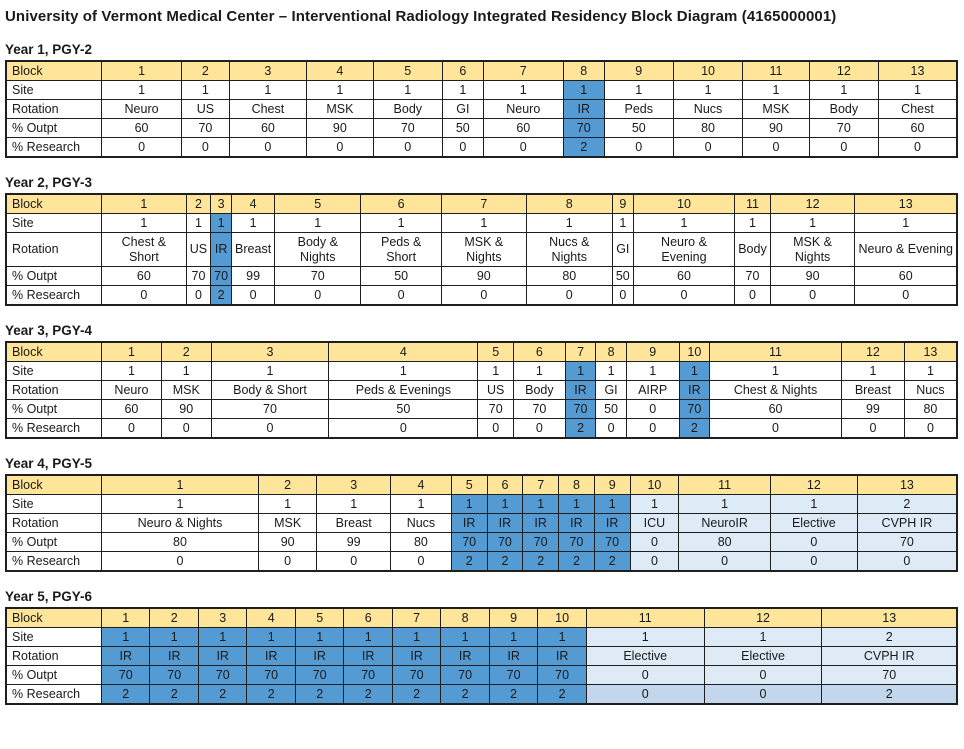 This screenshot has width=964, height=749. I want to click on block-header-cell: 9, so click(638, 70).